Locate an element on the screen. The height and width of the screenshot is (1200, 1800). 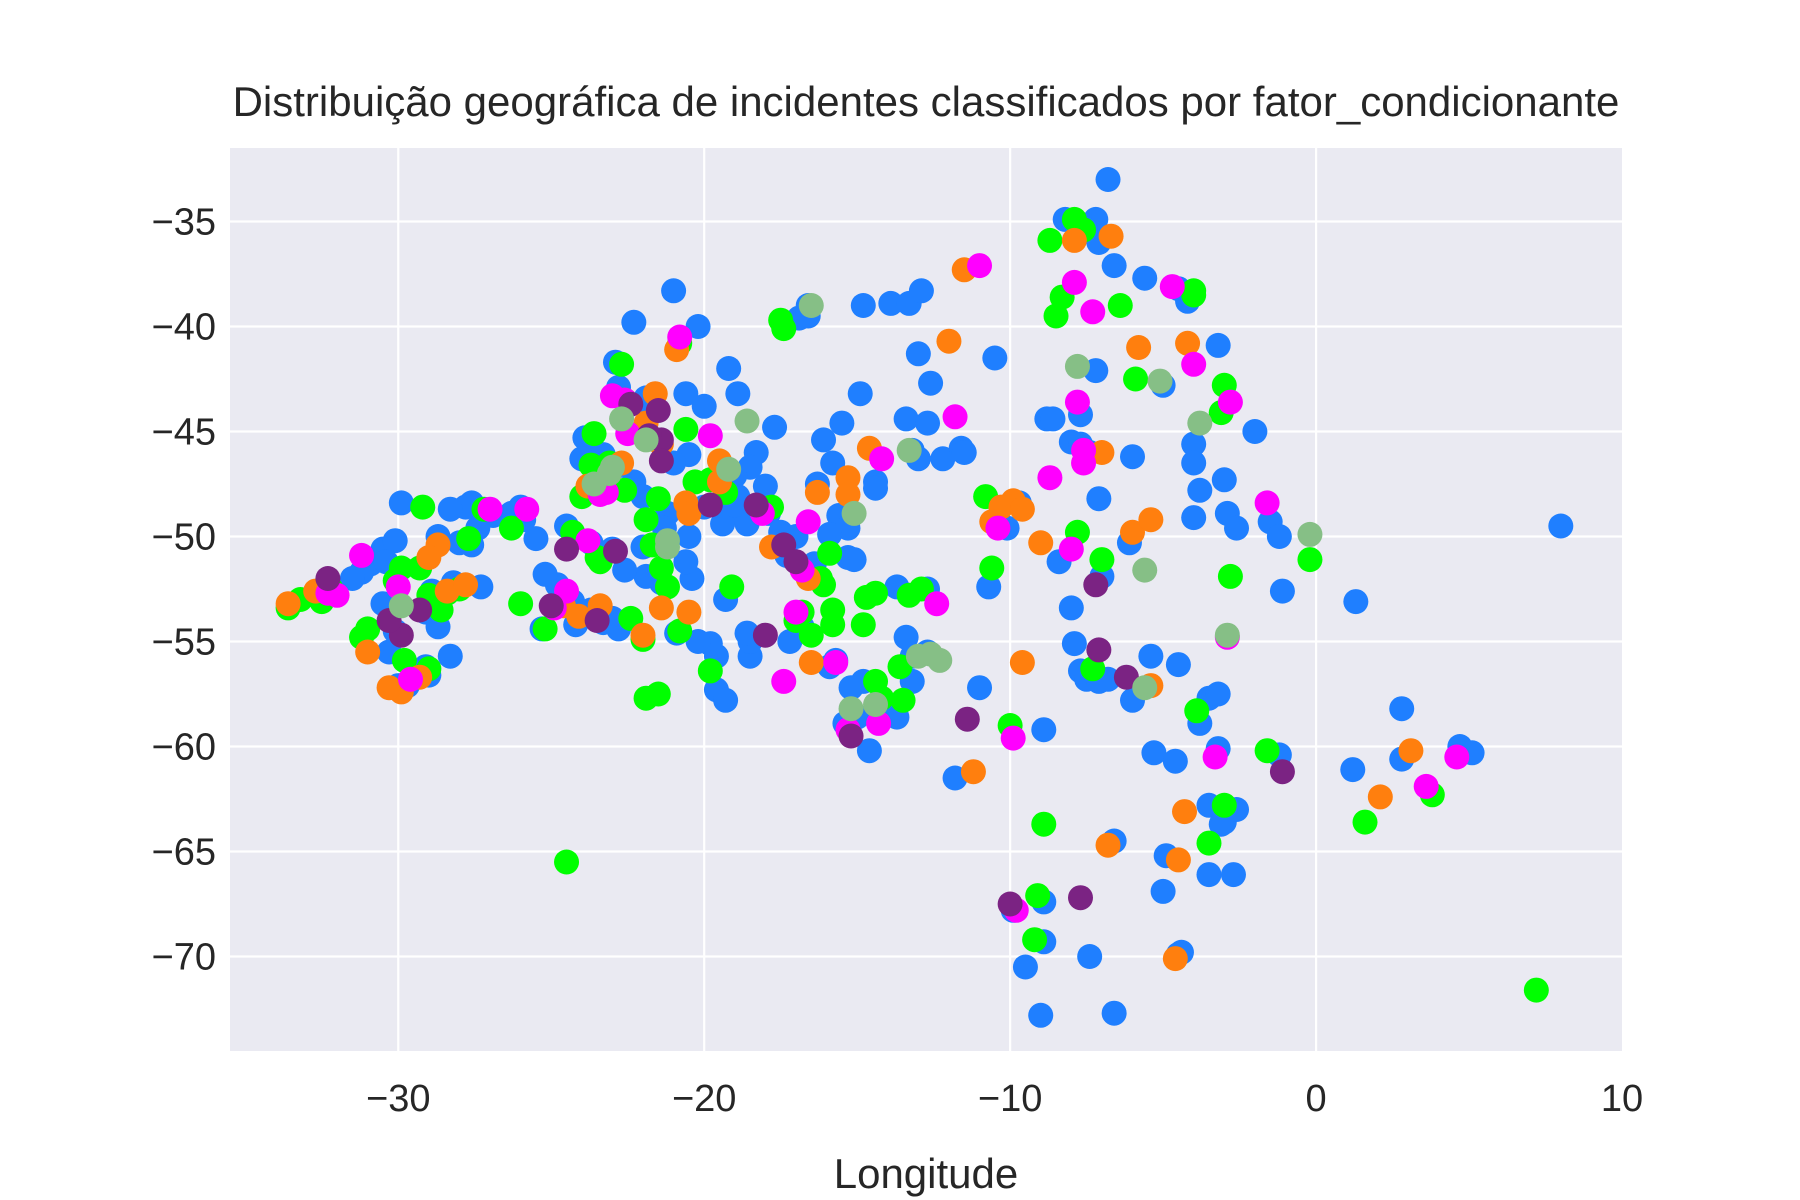
y-tick-label: −35 is located at coordinates (184, 223).